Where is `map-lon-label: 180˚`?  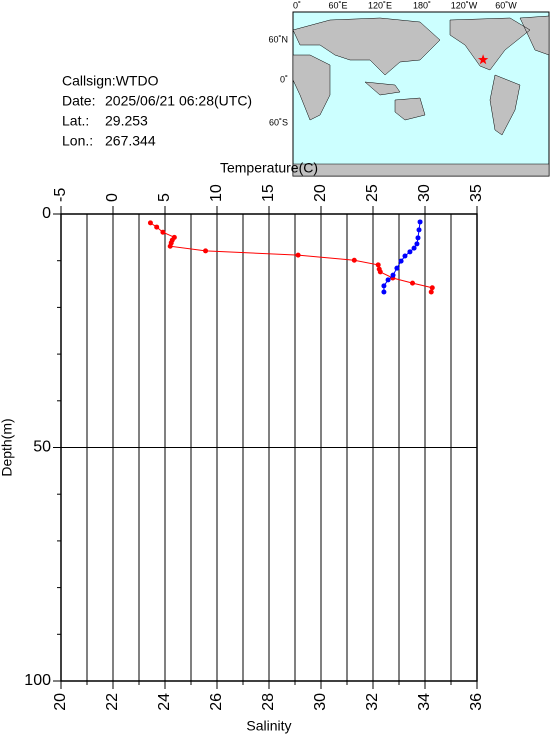
map-lon-label: 180˚ is located at coordinates (422, 5).